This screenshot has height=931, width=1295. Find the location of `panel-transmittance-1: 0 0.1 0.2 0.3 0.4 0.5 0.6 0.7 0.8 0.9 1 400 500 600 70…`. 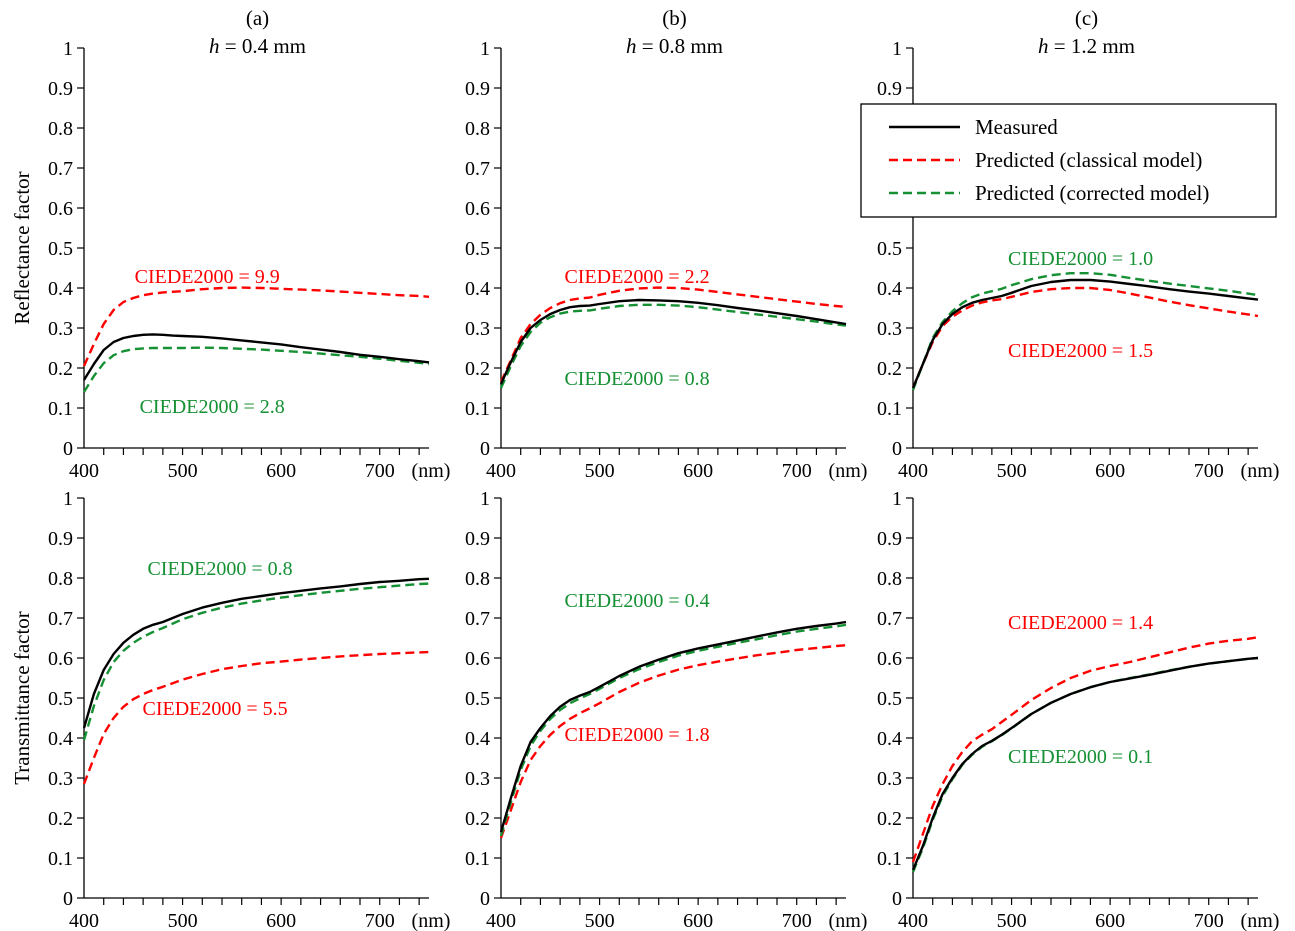

panel-transmittance-1: 0 0.1 0.2 0.3 0.4 0.5 0.6 0.7 0.8 0.9 1 400 500 600 70… is located at coordinates (249, 709).